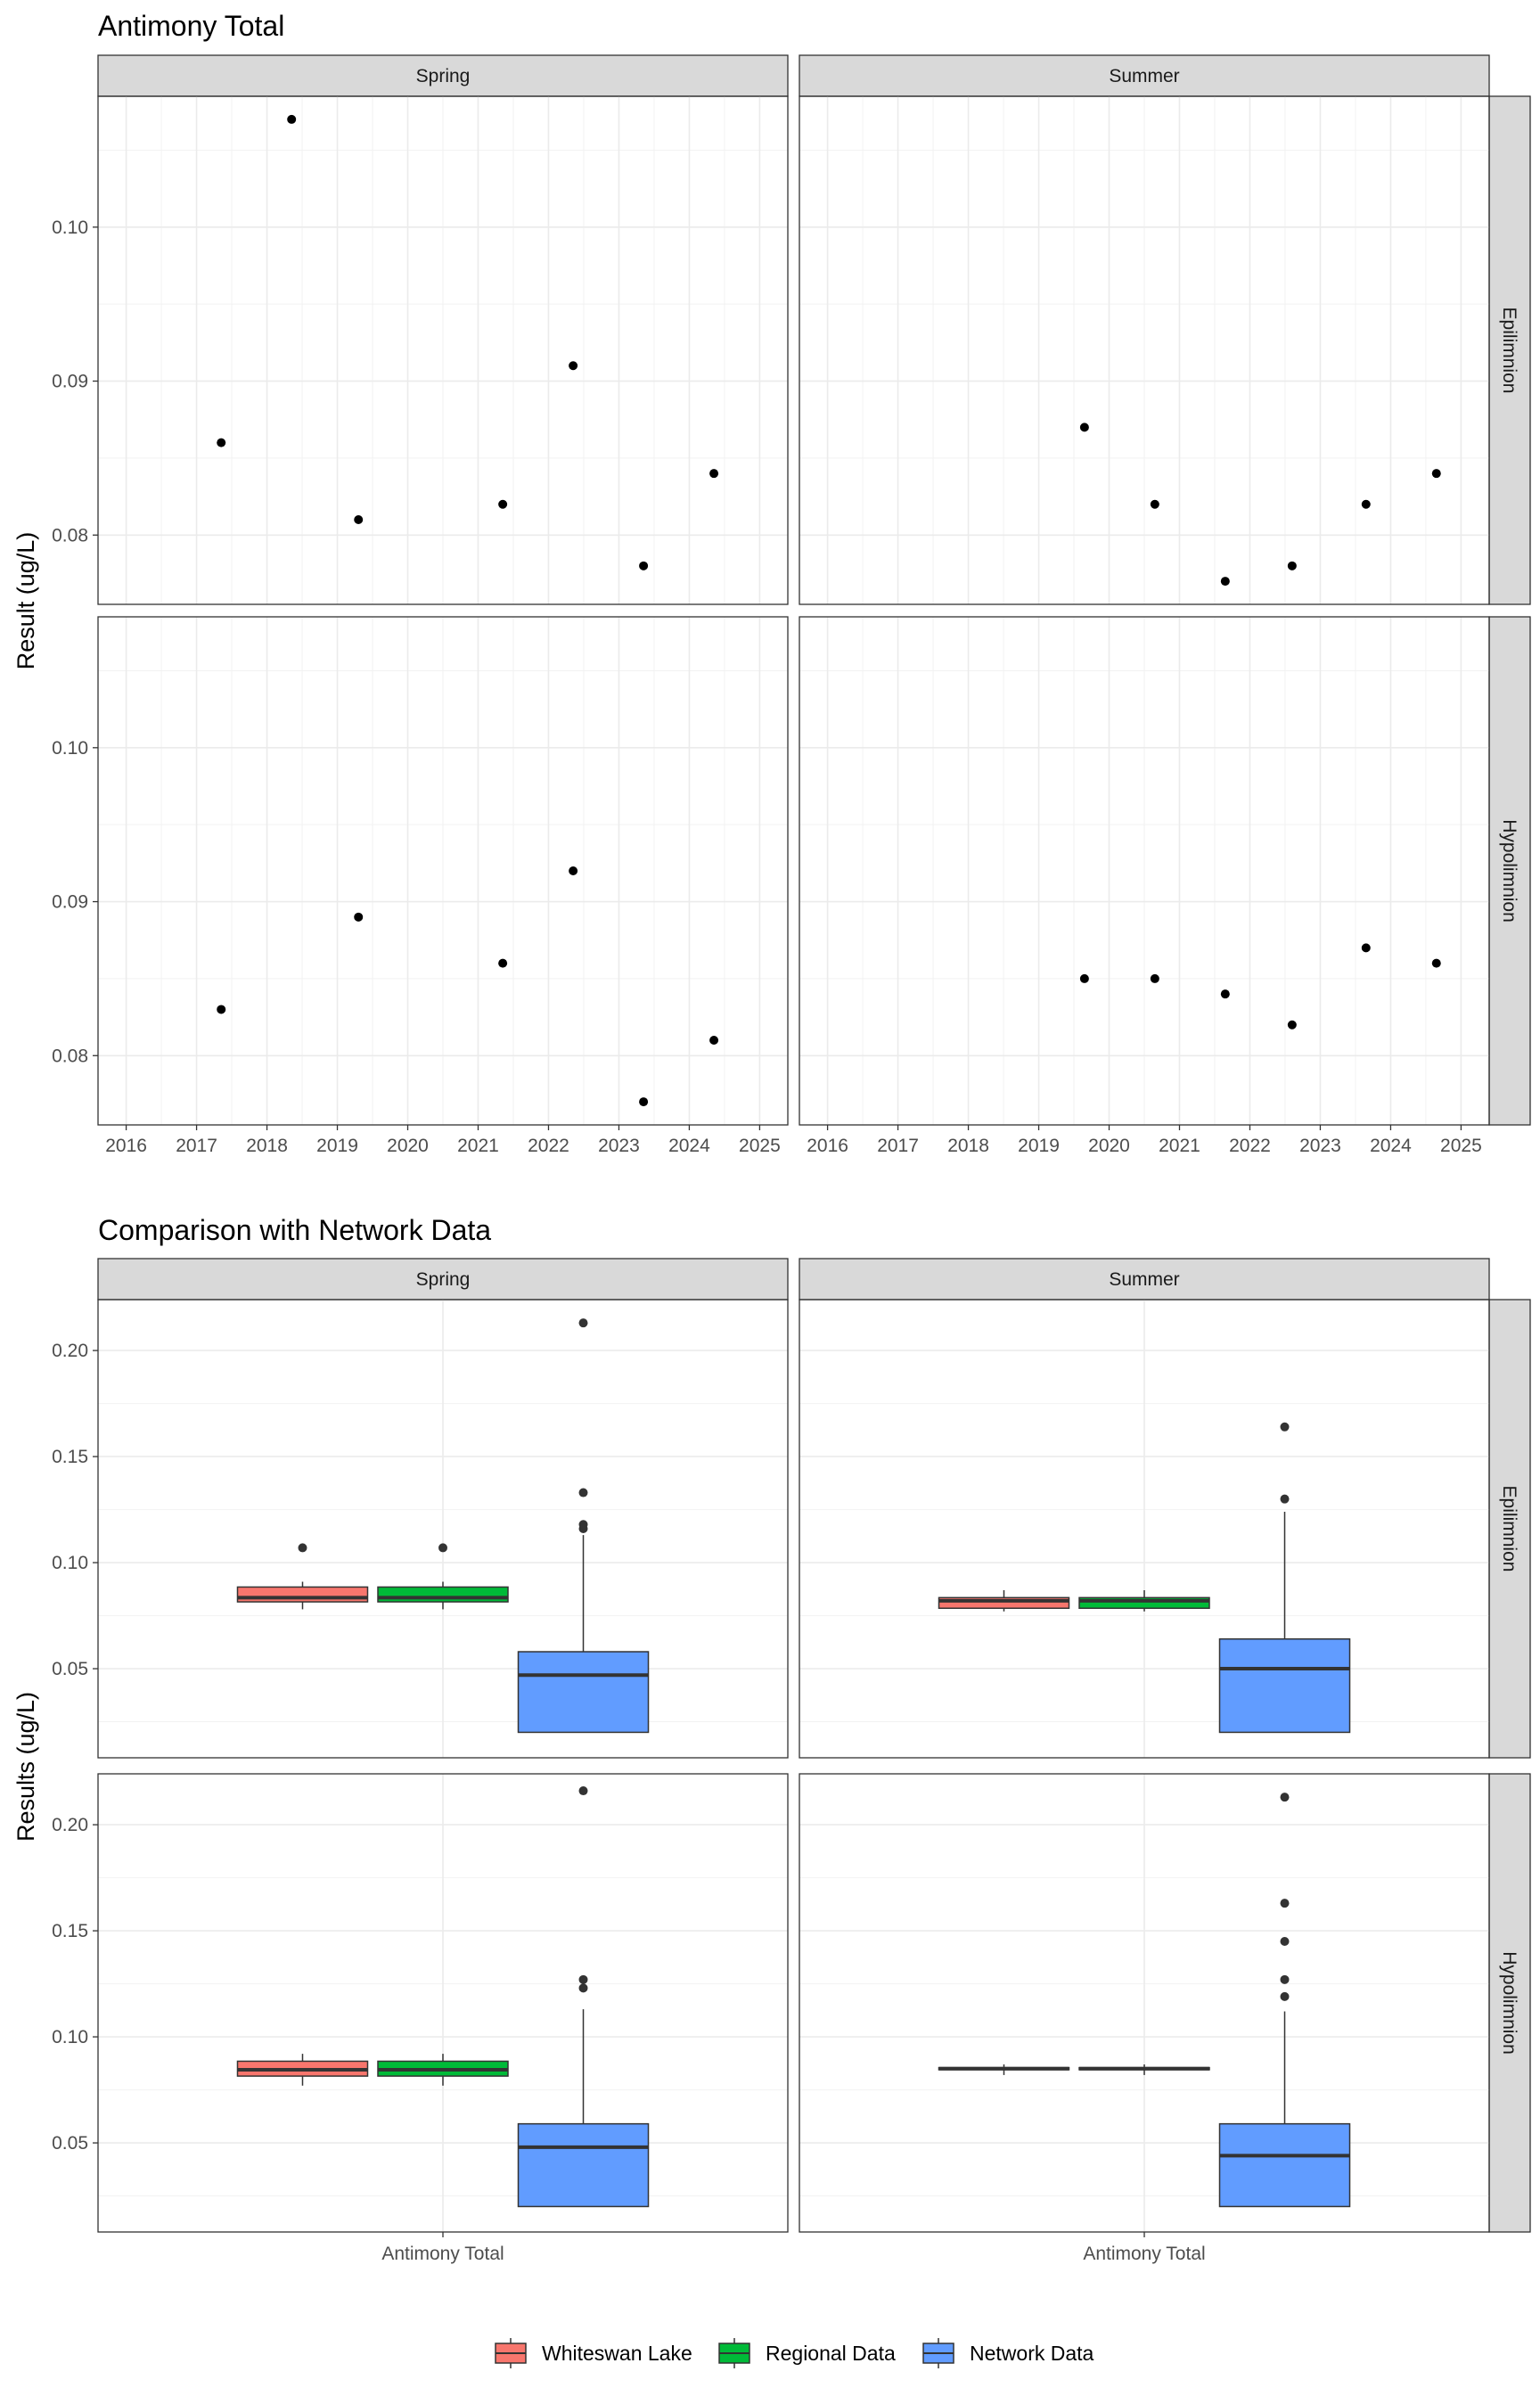 This screenshot has height=2396, width=1540. Describe the element at coordinates (1509, 2003) in the screenshot. I see `strip-hypolimnion` at that location.